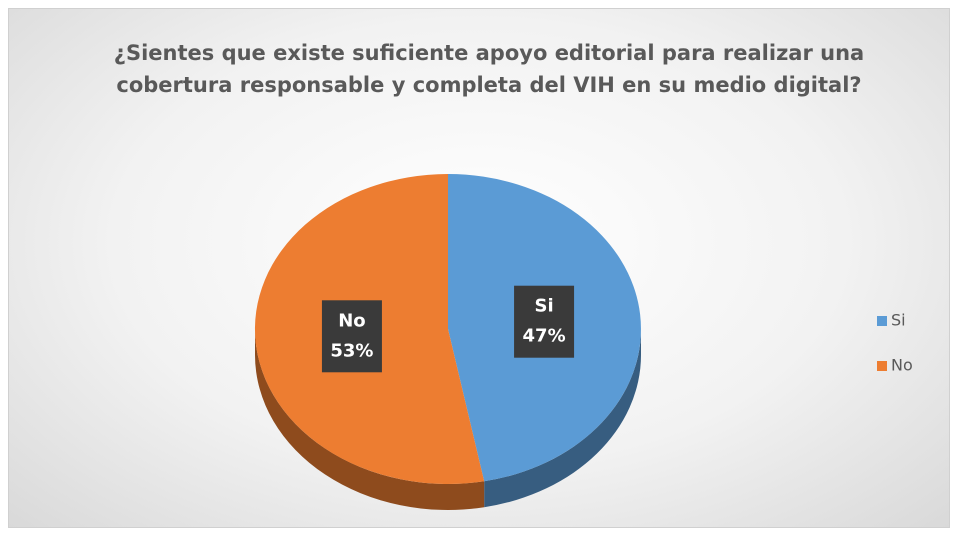 This screenshot has width=957, height=535. I want to click on data-label: No 53%, so click(351, 336).